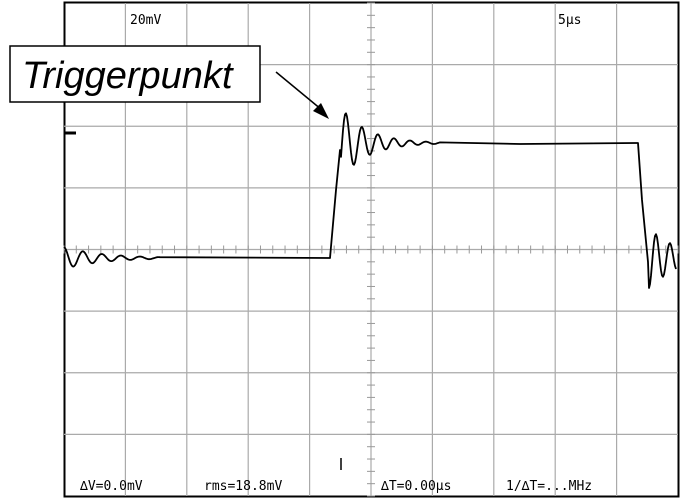  I want to click on rms-readout: rms=18.8mV, so click(243, 486).